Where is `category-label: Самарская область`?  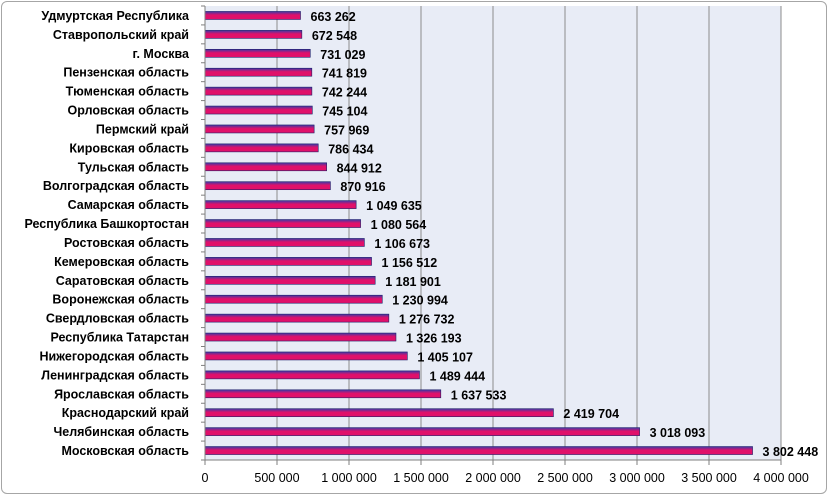
category-label: Самарская область is located at coordinates (129, 205).